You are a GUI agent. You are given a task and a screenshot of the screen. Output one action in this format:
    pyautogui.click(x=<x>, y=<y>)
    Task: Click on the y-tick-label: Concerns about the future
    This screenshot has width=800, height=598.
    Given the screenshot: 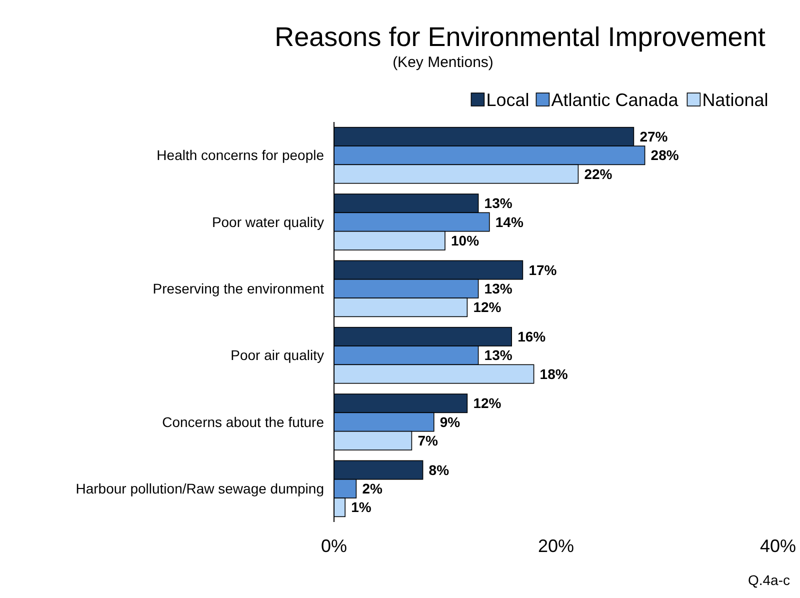 What is the action you would take?
    pyautogui.click(x=243, y=422)
    